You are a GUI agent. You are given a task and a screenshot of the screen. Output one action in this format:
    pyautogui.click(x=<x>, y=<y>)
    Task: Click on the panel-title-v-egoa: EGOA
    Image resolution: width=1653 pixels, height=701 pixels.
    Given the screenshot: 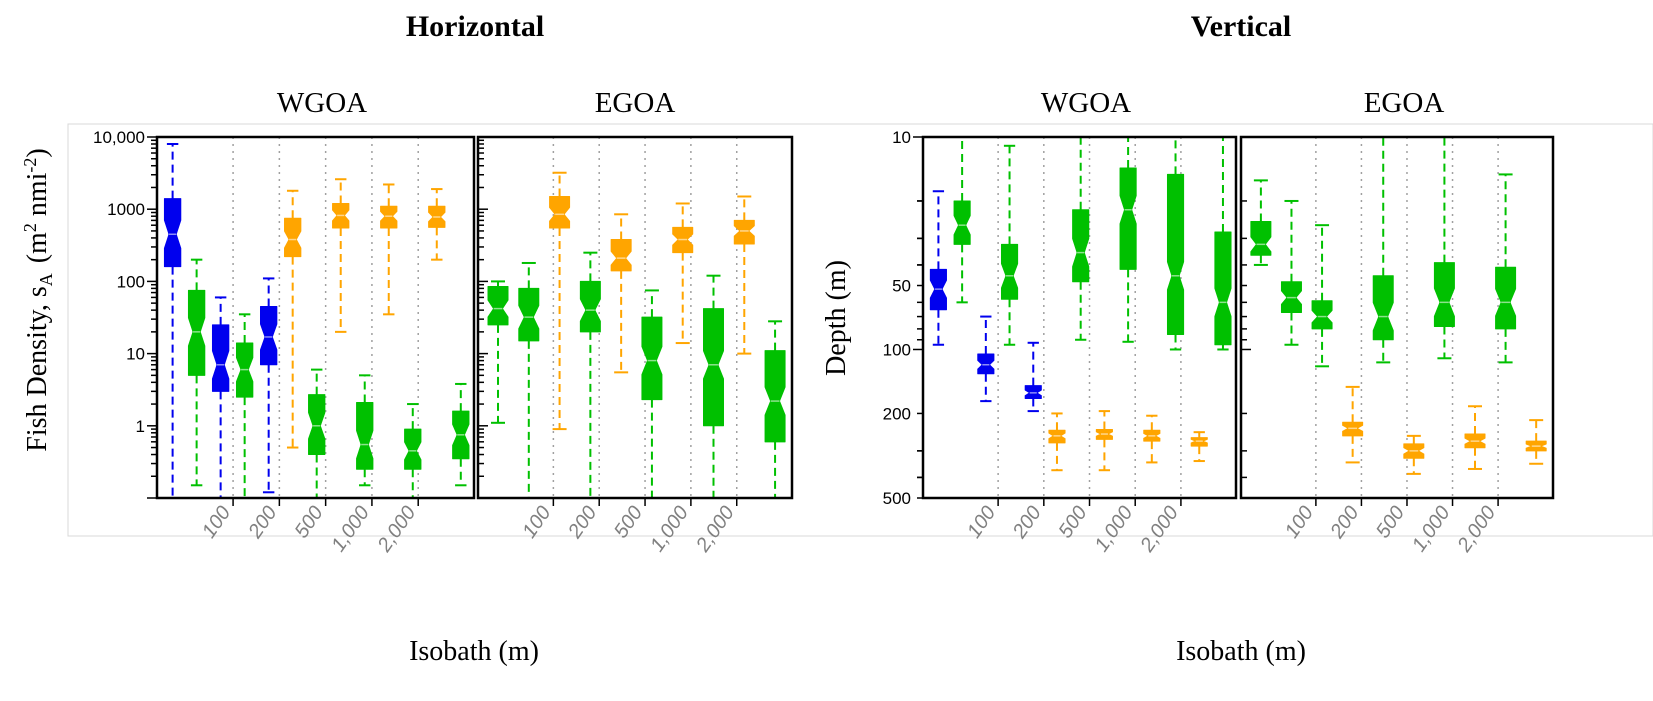 What is the action you would take?
    pyautogui.click(x=1404, y=103)
    